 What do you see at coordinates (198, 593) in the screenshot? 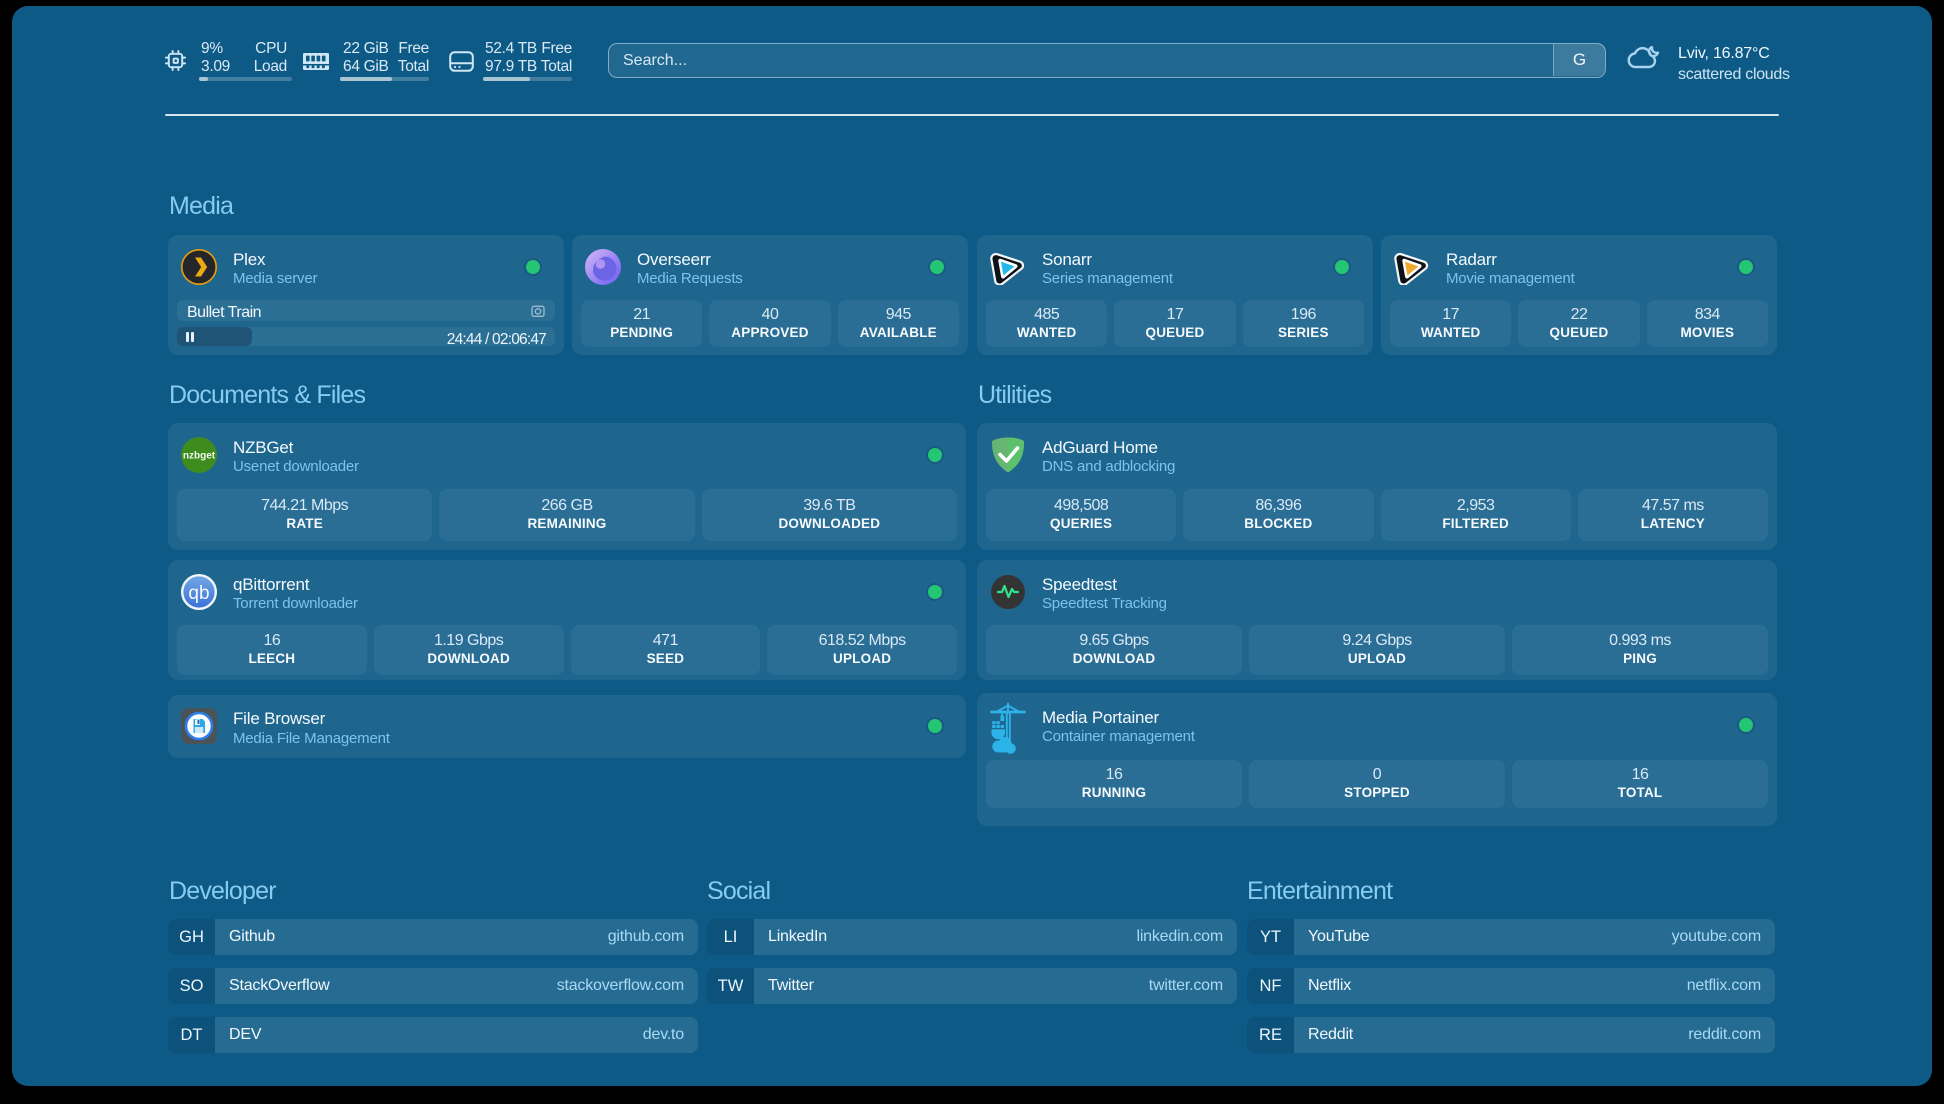
I see `svg-text: qb` at bounding box center [198, 593].